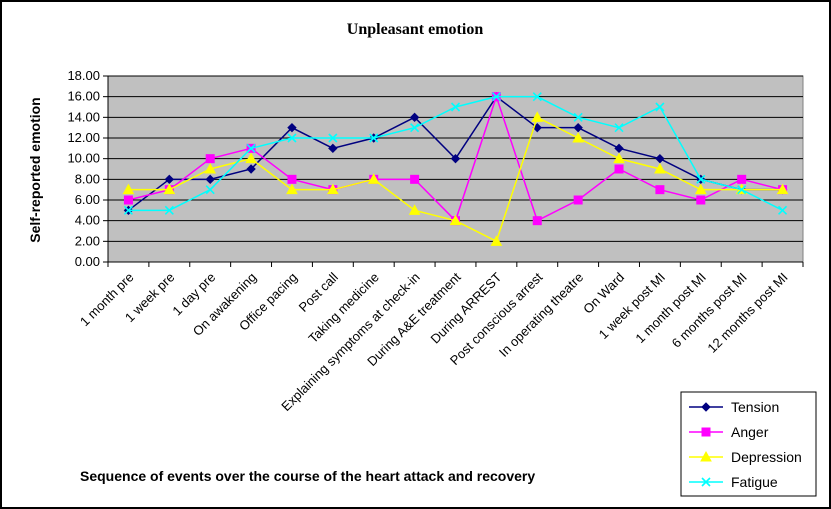 This screenshot has width=831, height=509. Describe the element at coordinates (83, 75) in the screenshot. I see `y-tick-label: 18.00` at that location.